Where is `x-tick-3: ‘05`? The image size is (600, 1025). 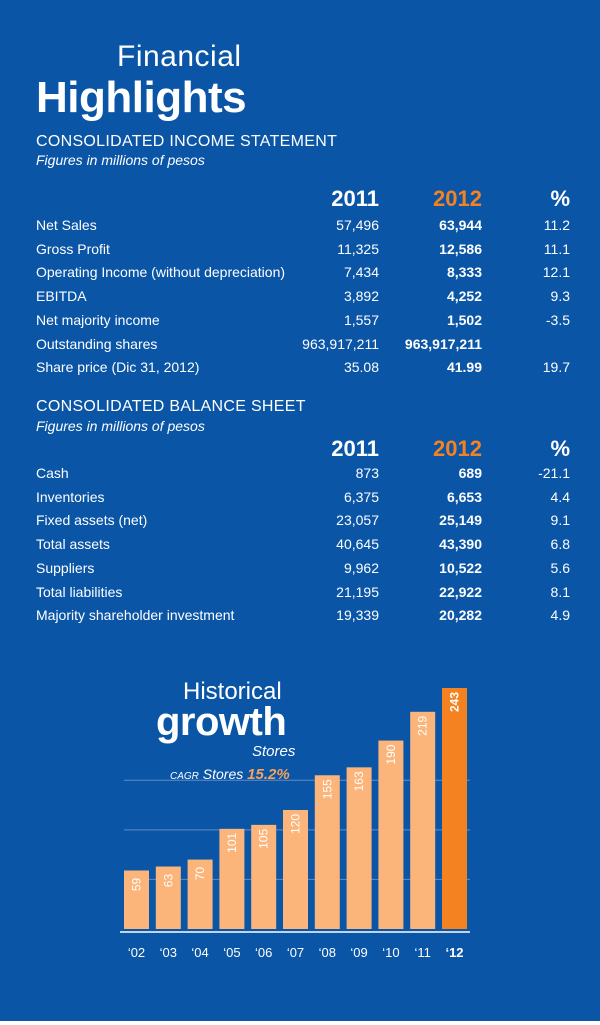 x-tick-3: ‘05 is located at coordinates (231, 952).